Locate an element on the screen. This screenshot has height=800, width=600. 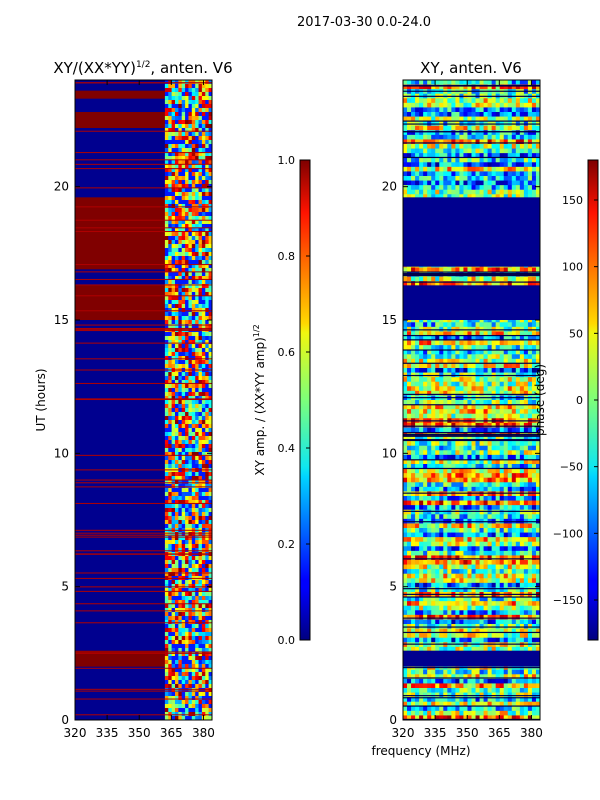
left-rfi-line is located at coordinates (143, 715).